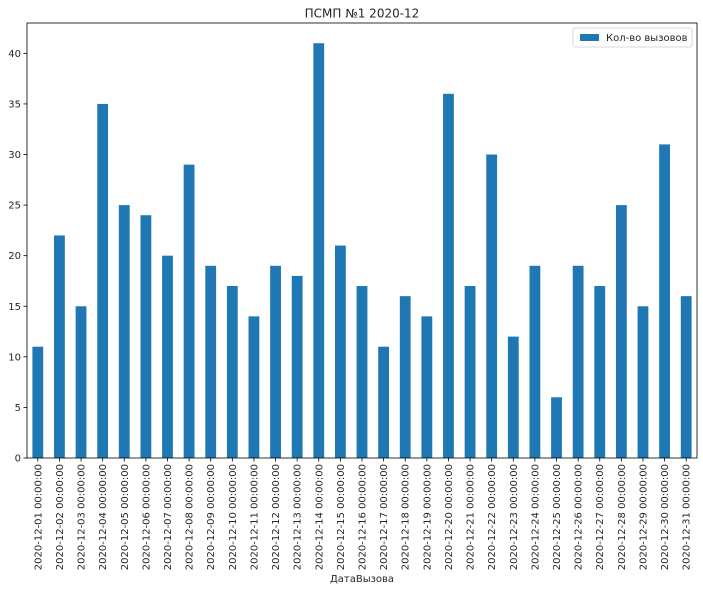 Image resolution: width=703 pixels, height=591 pixels. Describe the element at coordinates (643, 517) in the screenshot. I see `x-tick-label: 2020-12-29 00:00:00` at that location.